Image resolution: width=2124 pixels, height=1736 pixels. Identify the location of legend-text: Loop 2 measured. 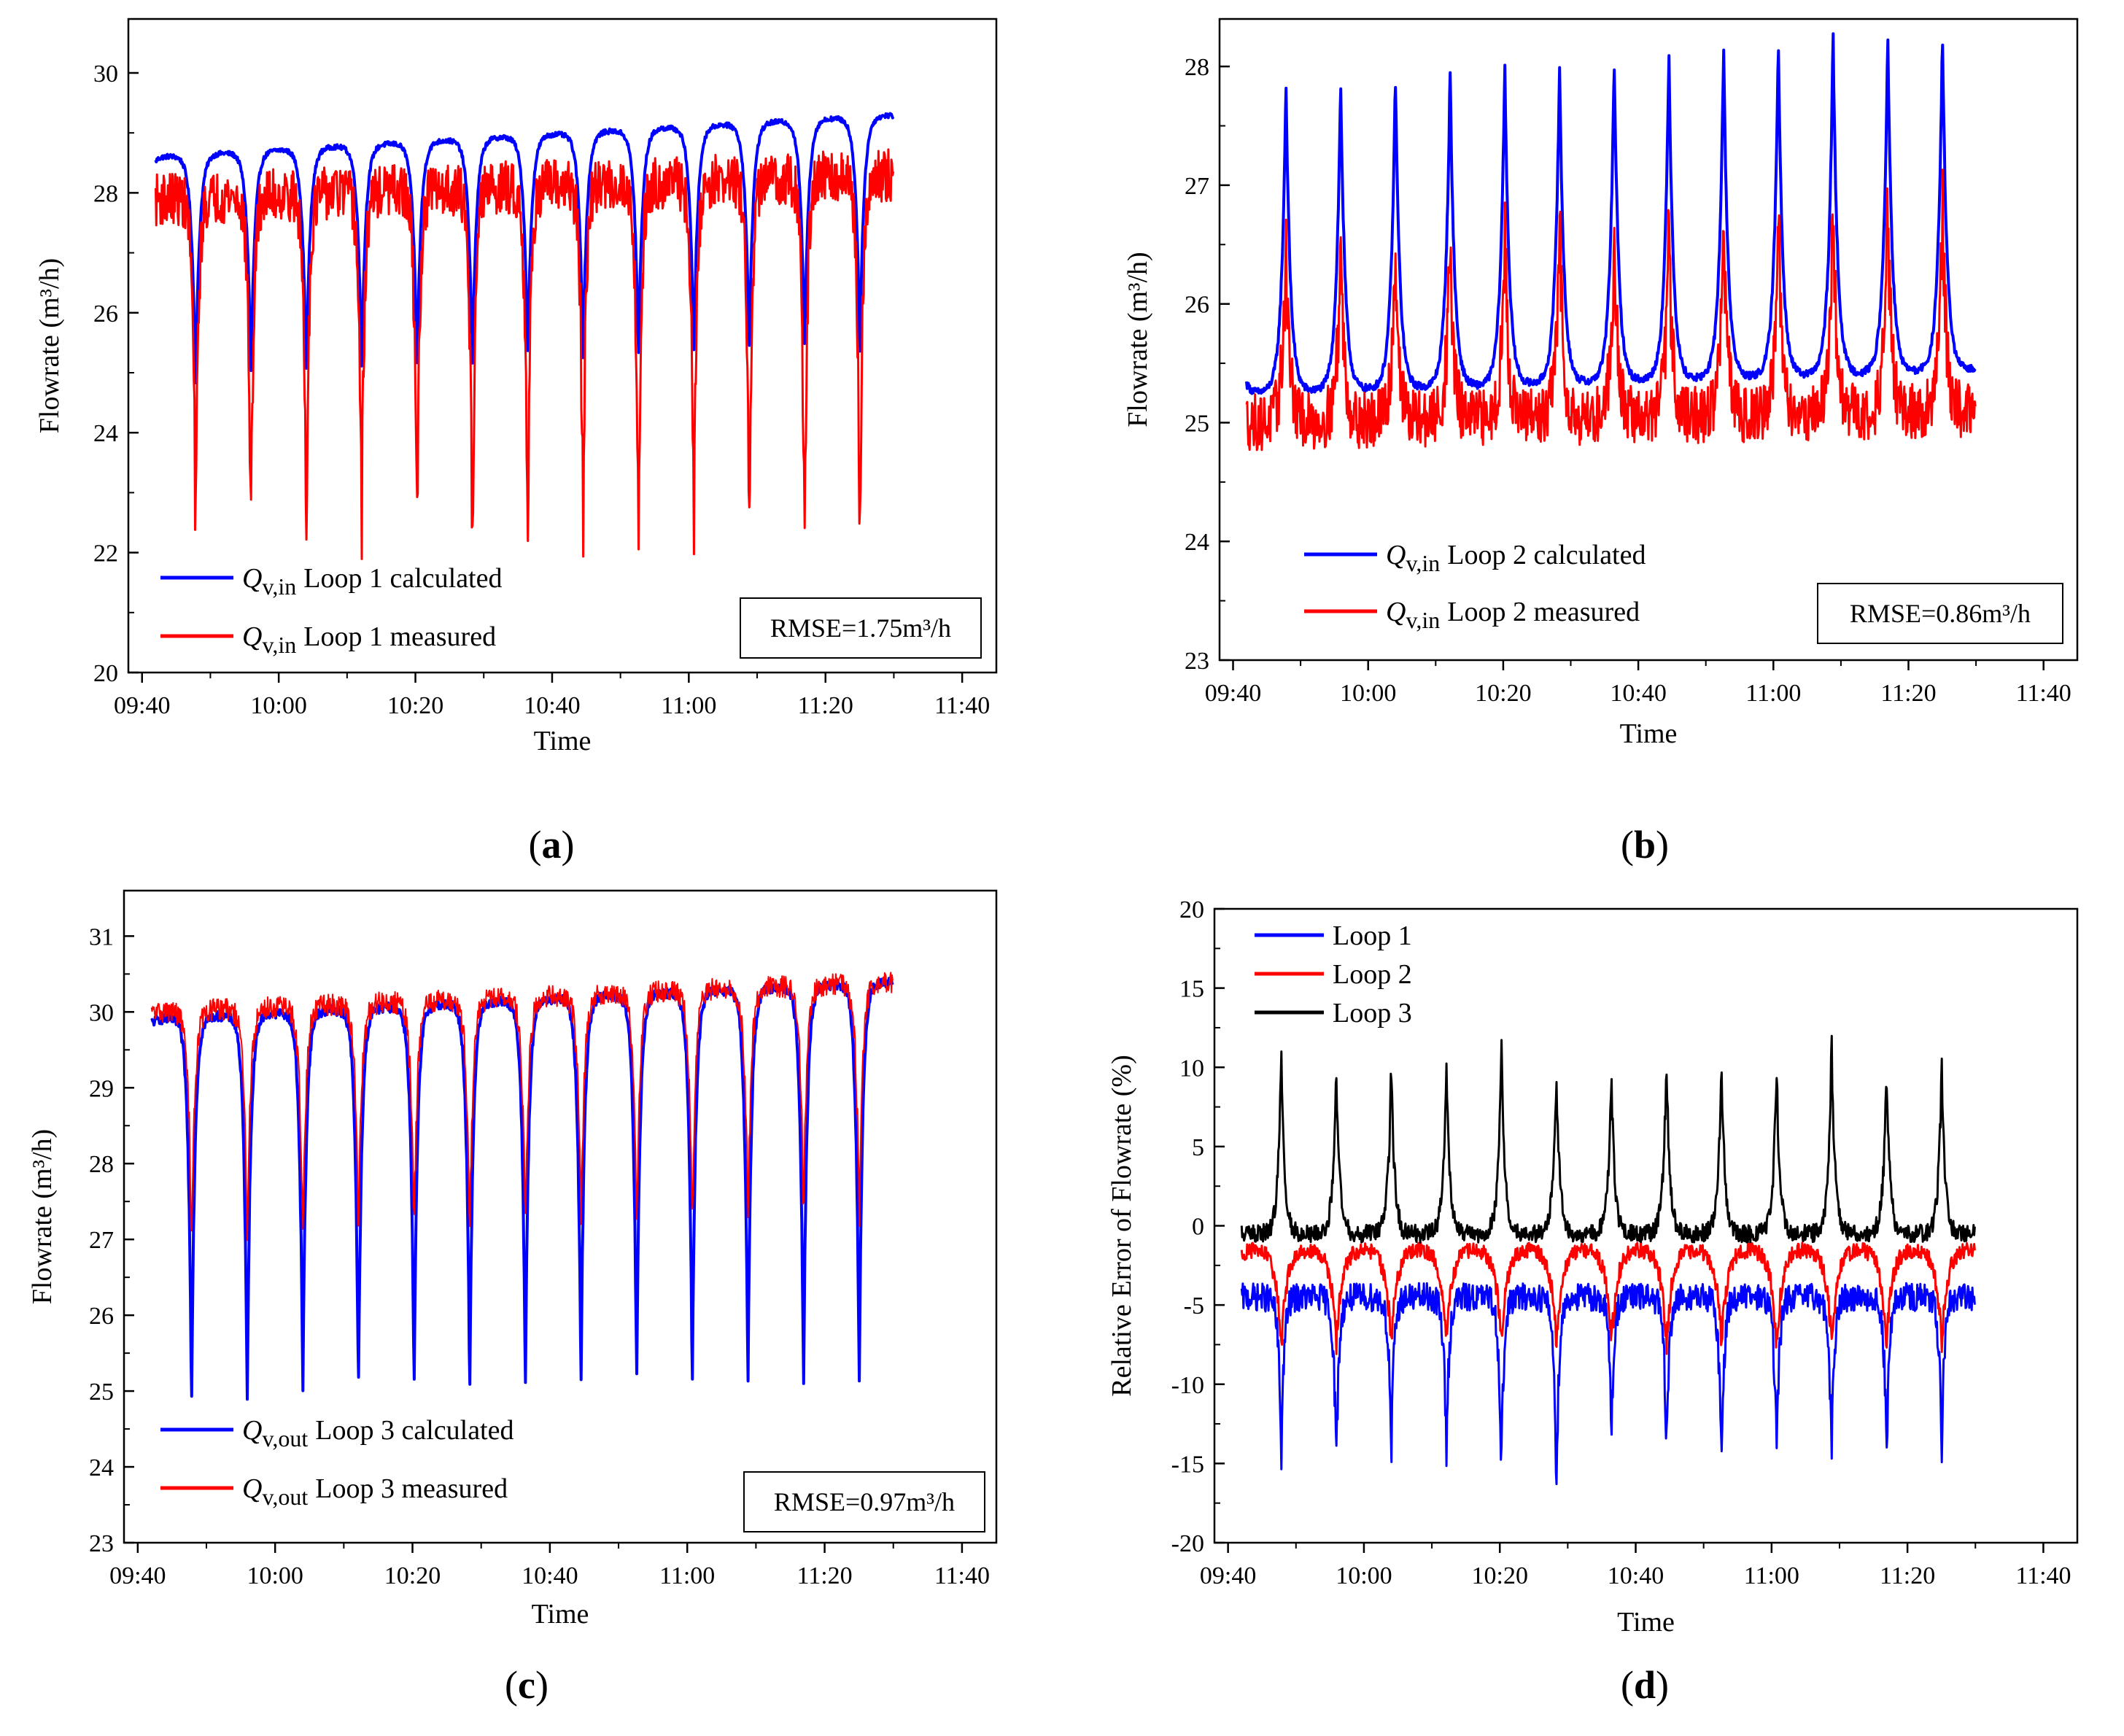
(1543, 612).